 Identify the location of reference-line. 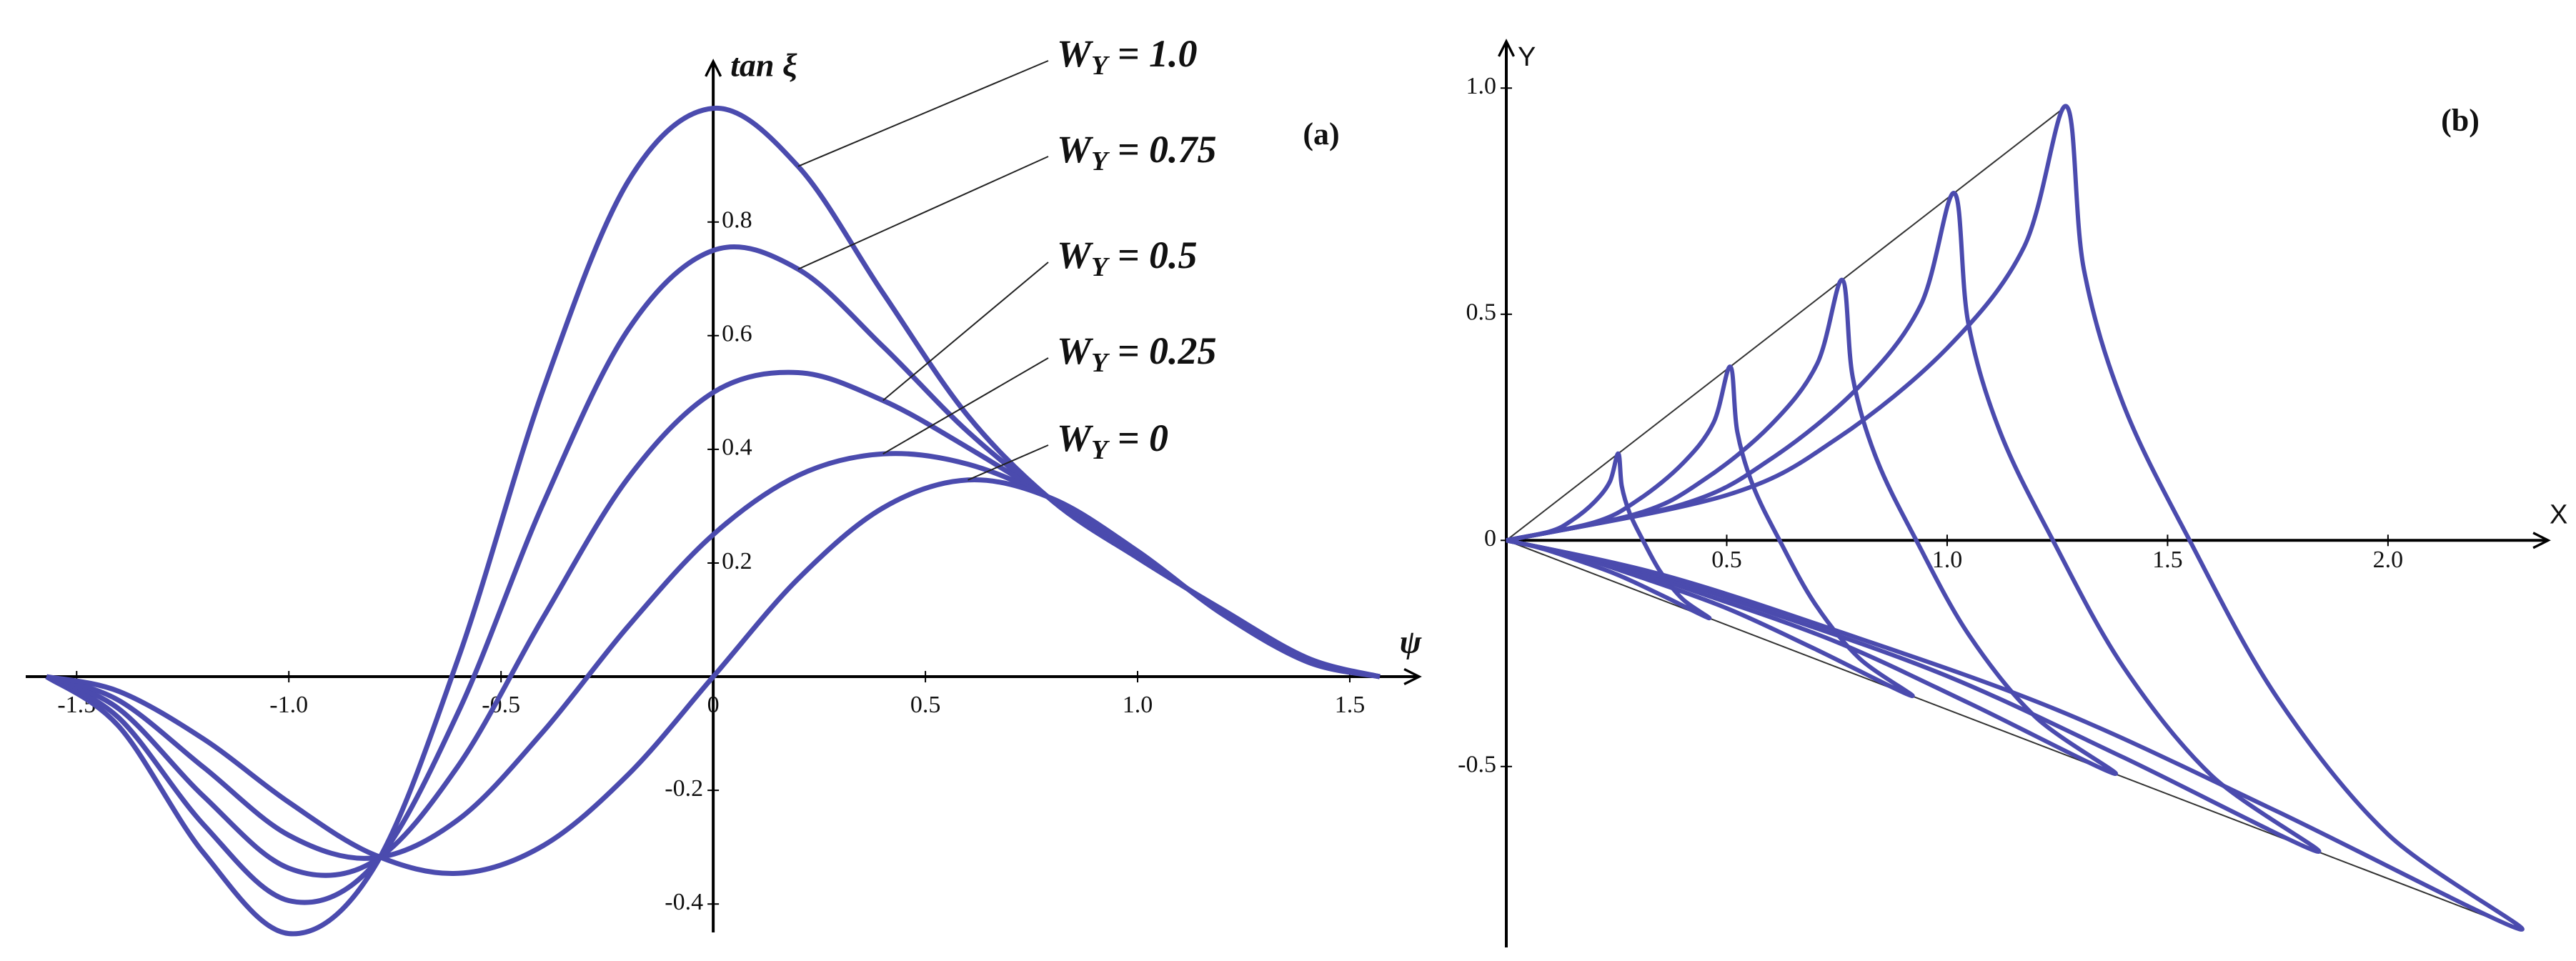
(1786, 323).